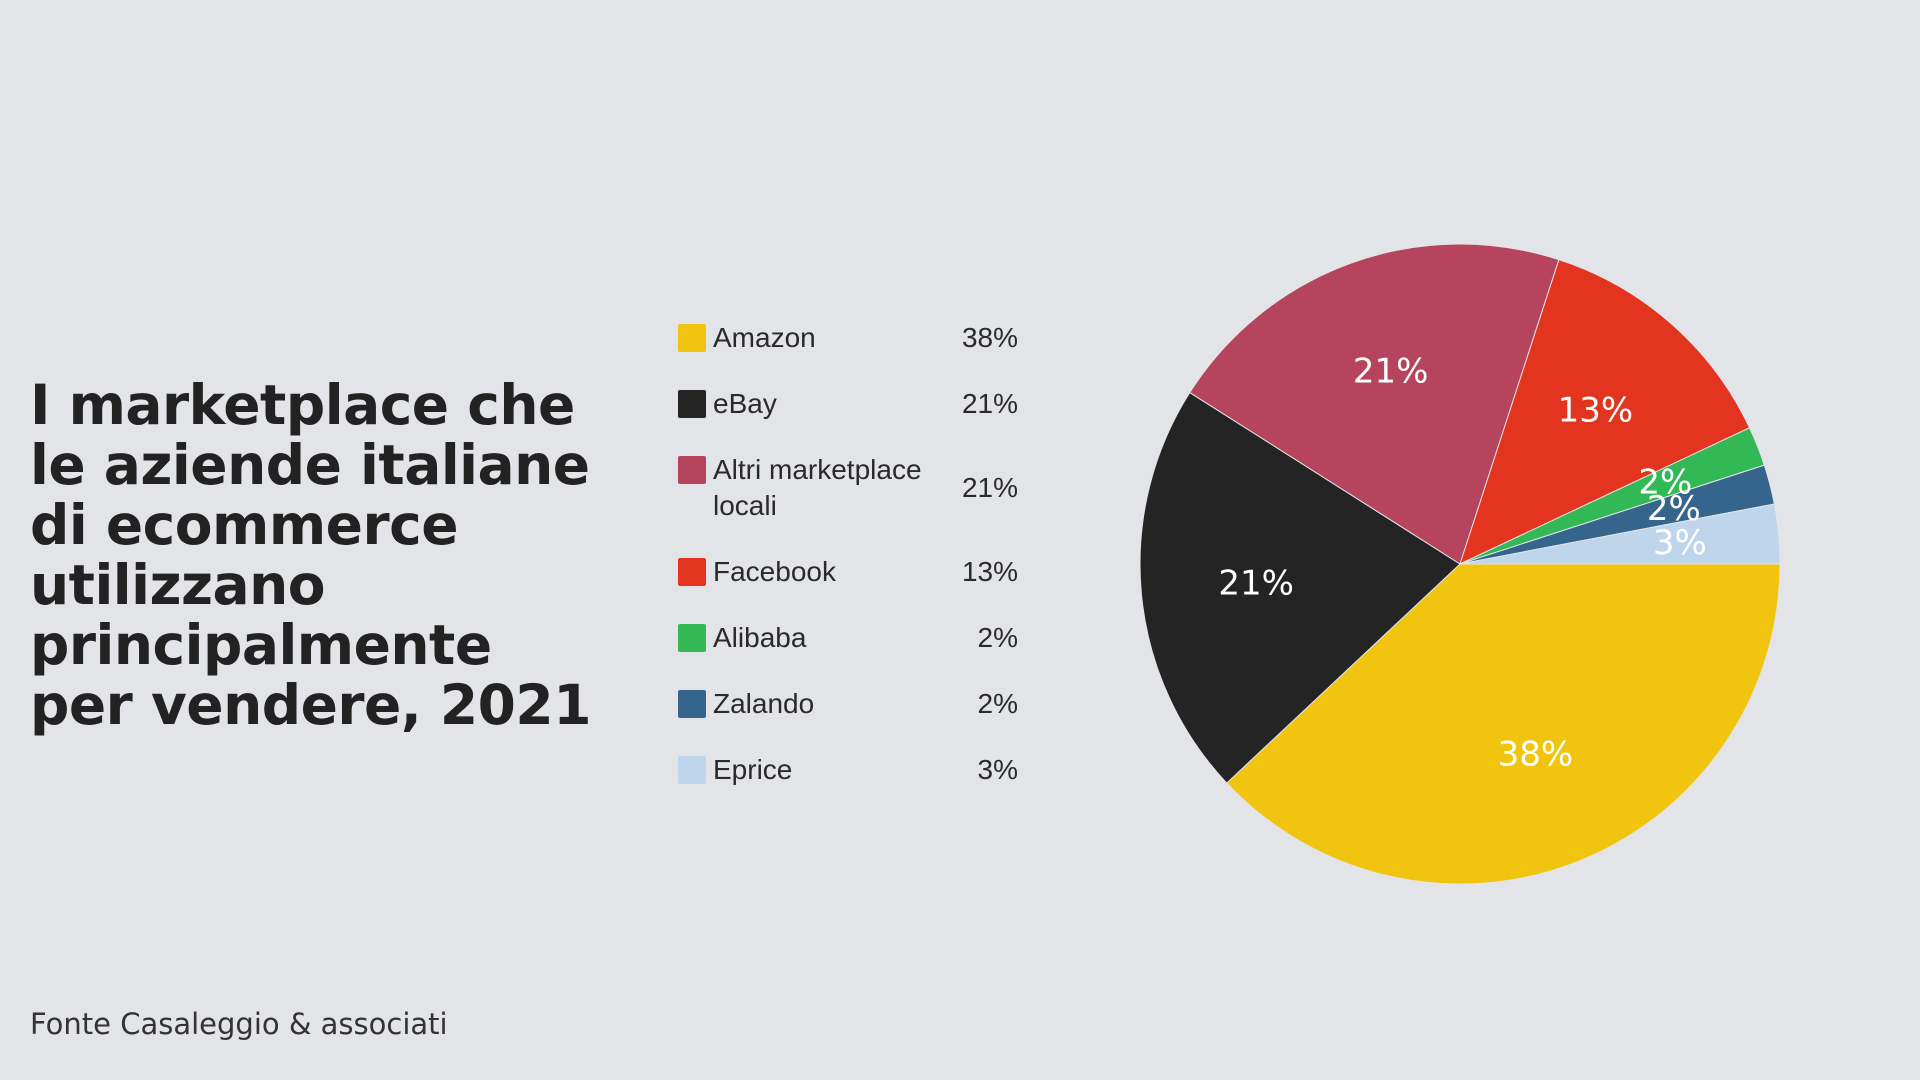  What do you see at coordinates (692, 572) in the screenshot?
I see `legend-swatch-facebook` at bounding box center [692, 572].